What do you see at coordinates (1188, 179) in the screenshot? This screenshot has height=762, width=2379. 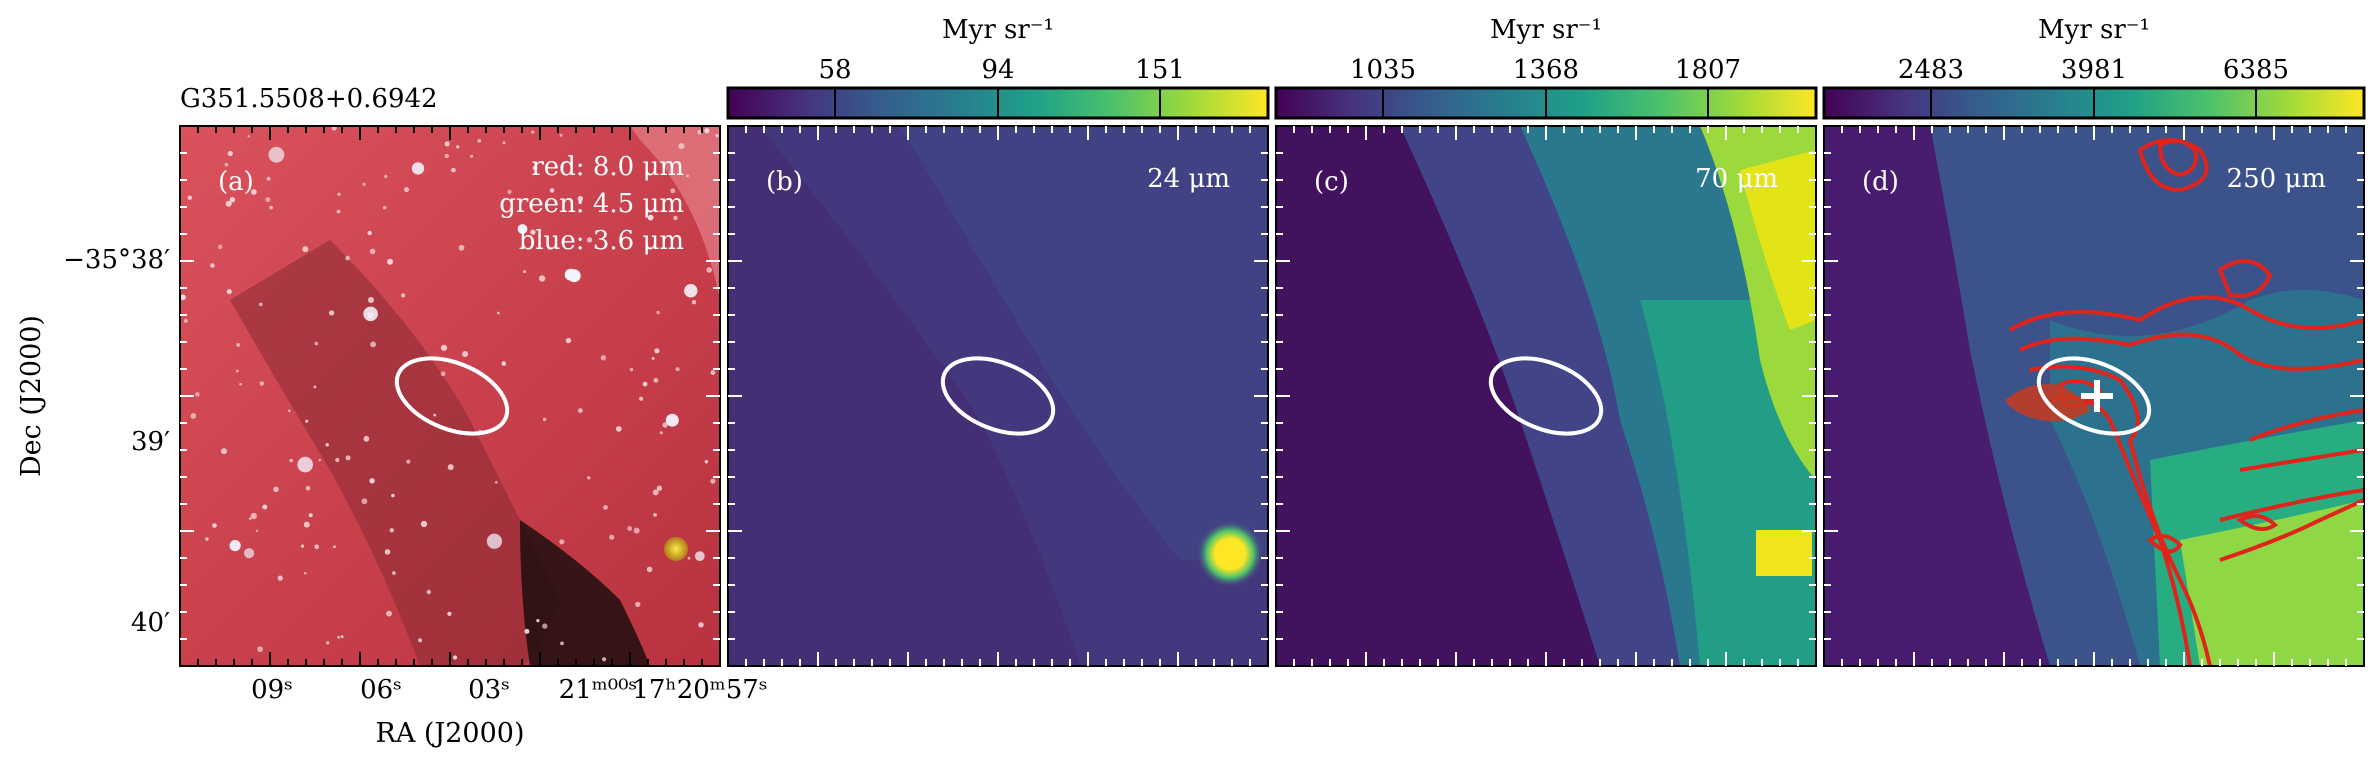 I see `panel-b-band: 24 μm` at bounding box center [1188, 179].